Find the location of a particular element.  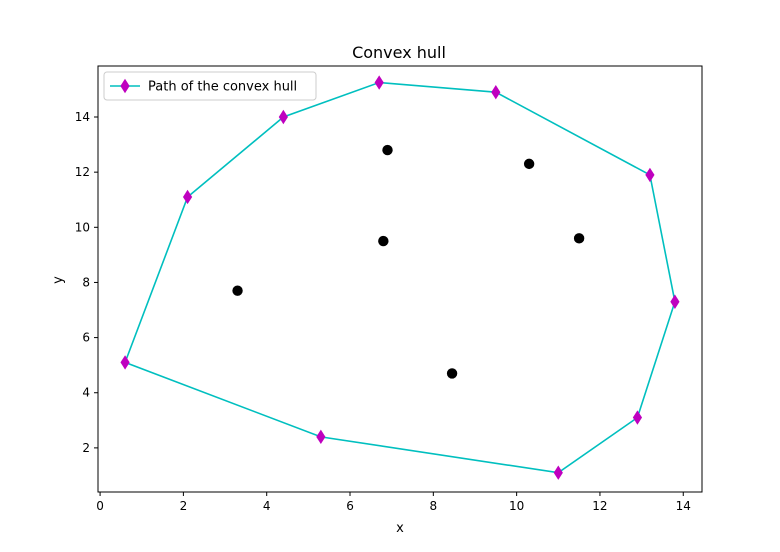

x-axis-label: x is located at coordinates (400, 528).